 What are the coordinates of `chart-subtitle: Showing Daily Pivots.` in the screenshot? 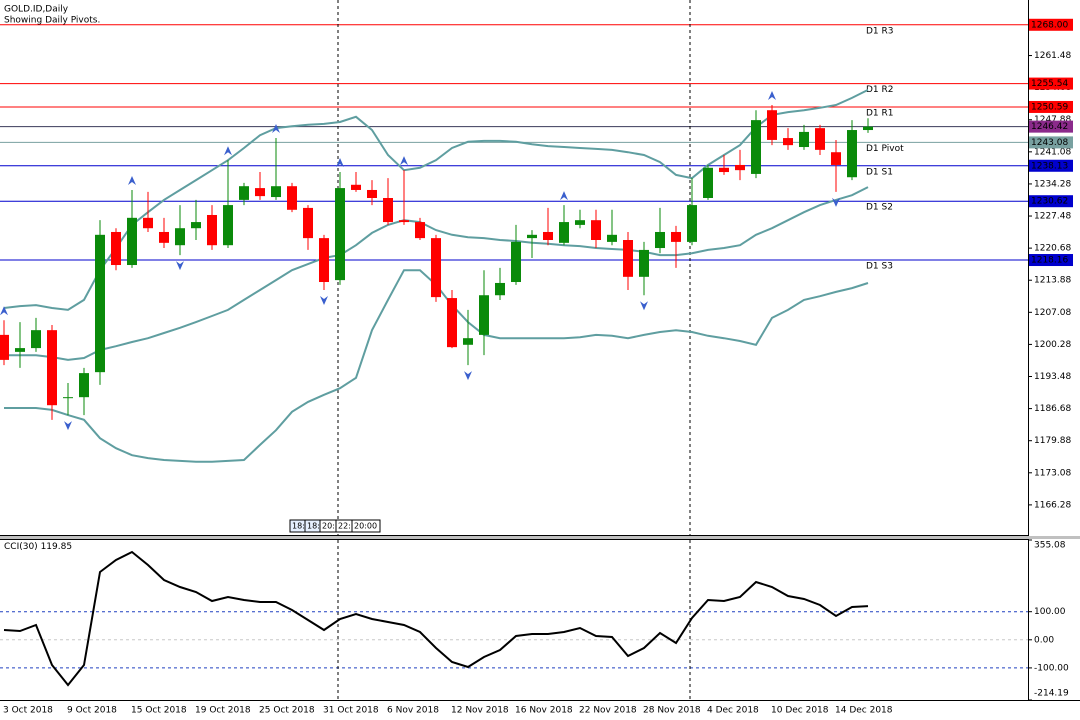 It's located at (52, 21).